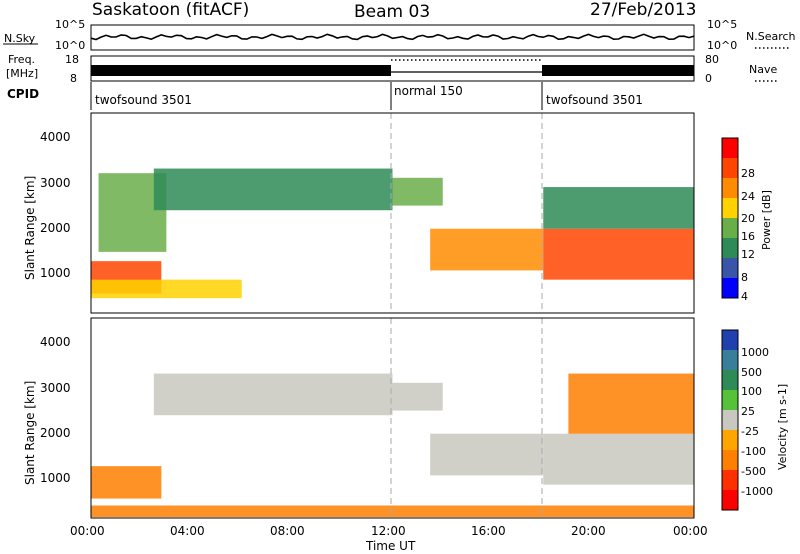 Image resolution: width=800 pixels, height=554 pixels. Describe the element at coordinates (748, 196) in the screenshot. I see `power-cbar-tick-24: 24` at that location.